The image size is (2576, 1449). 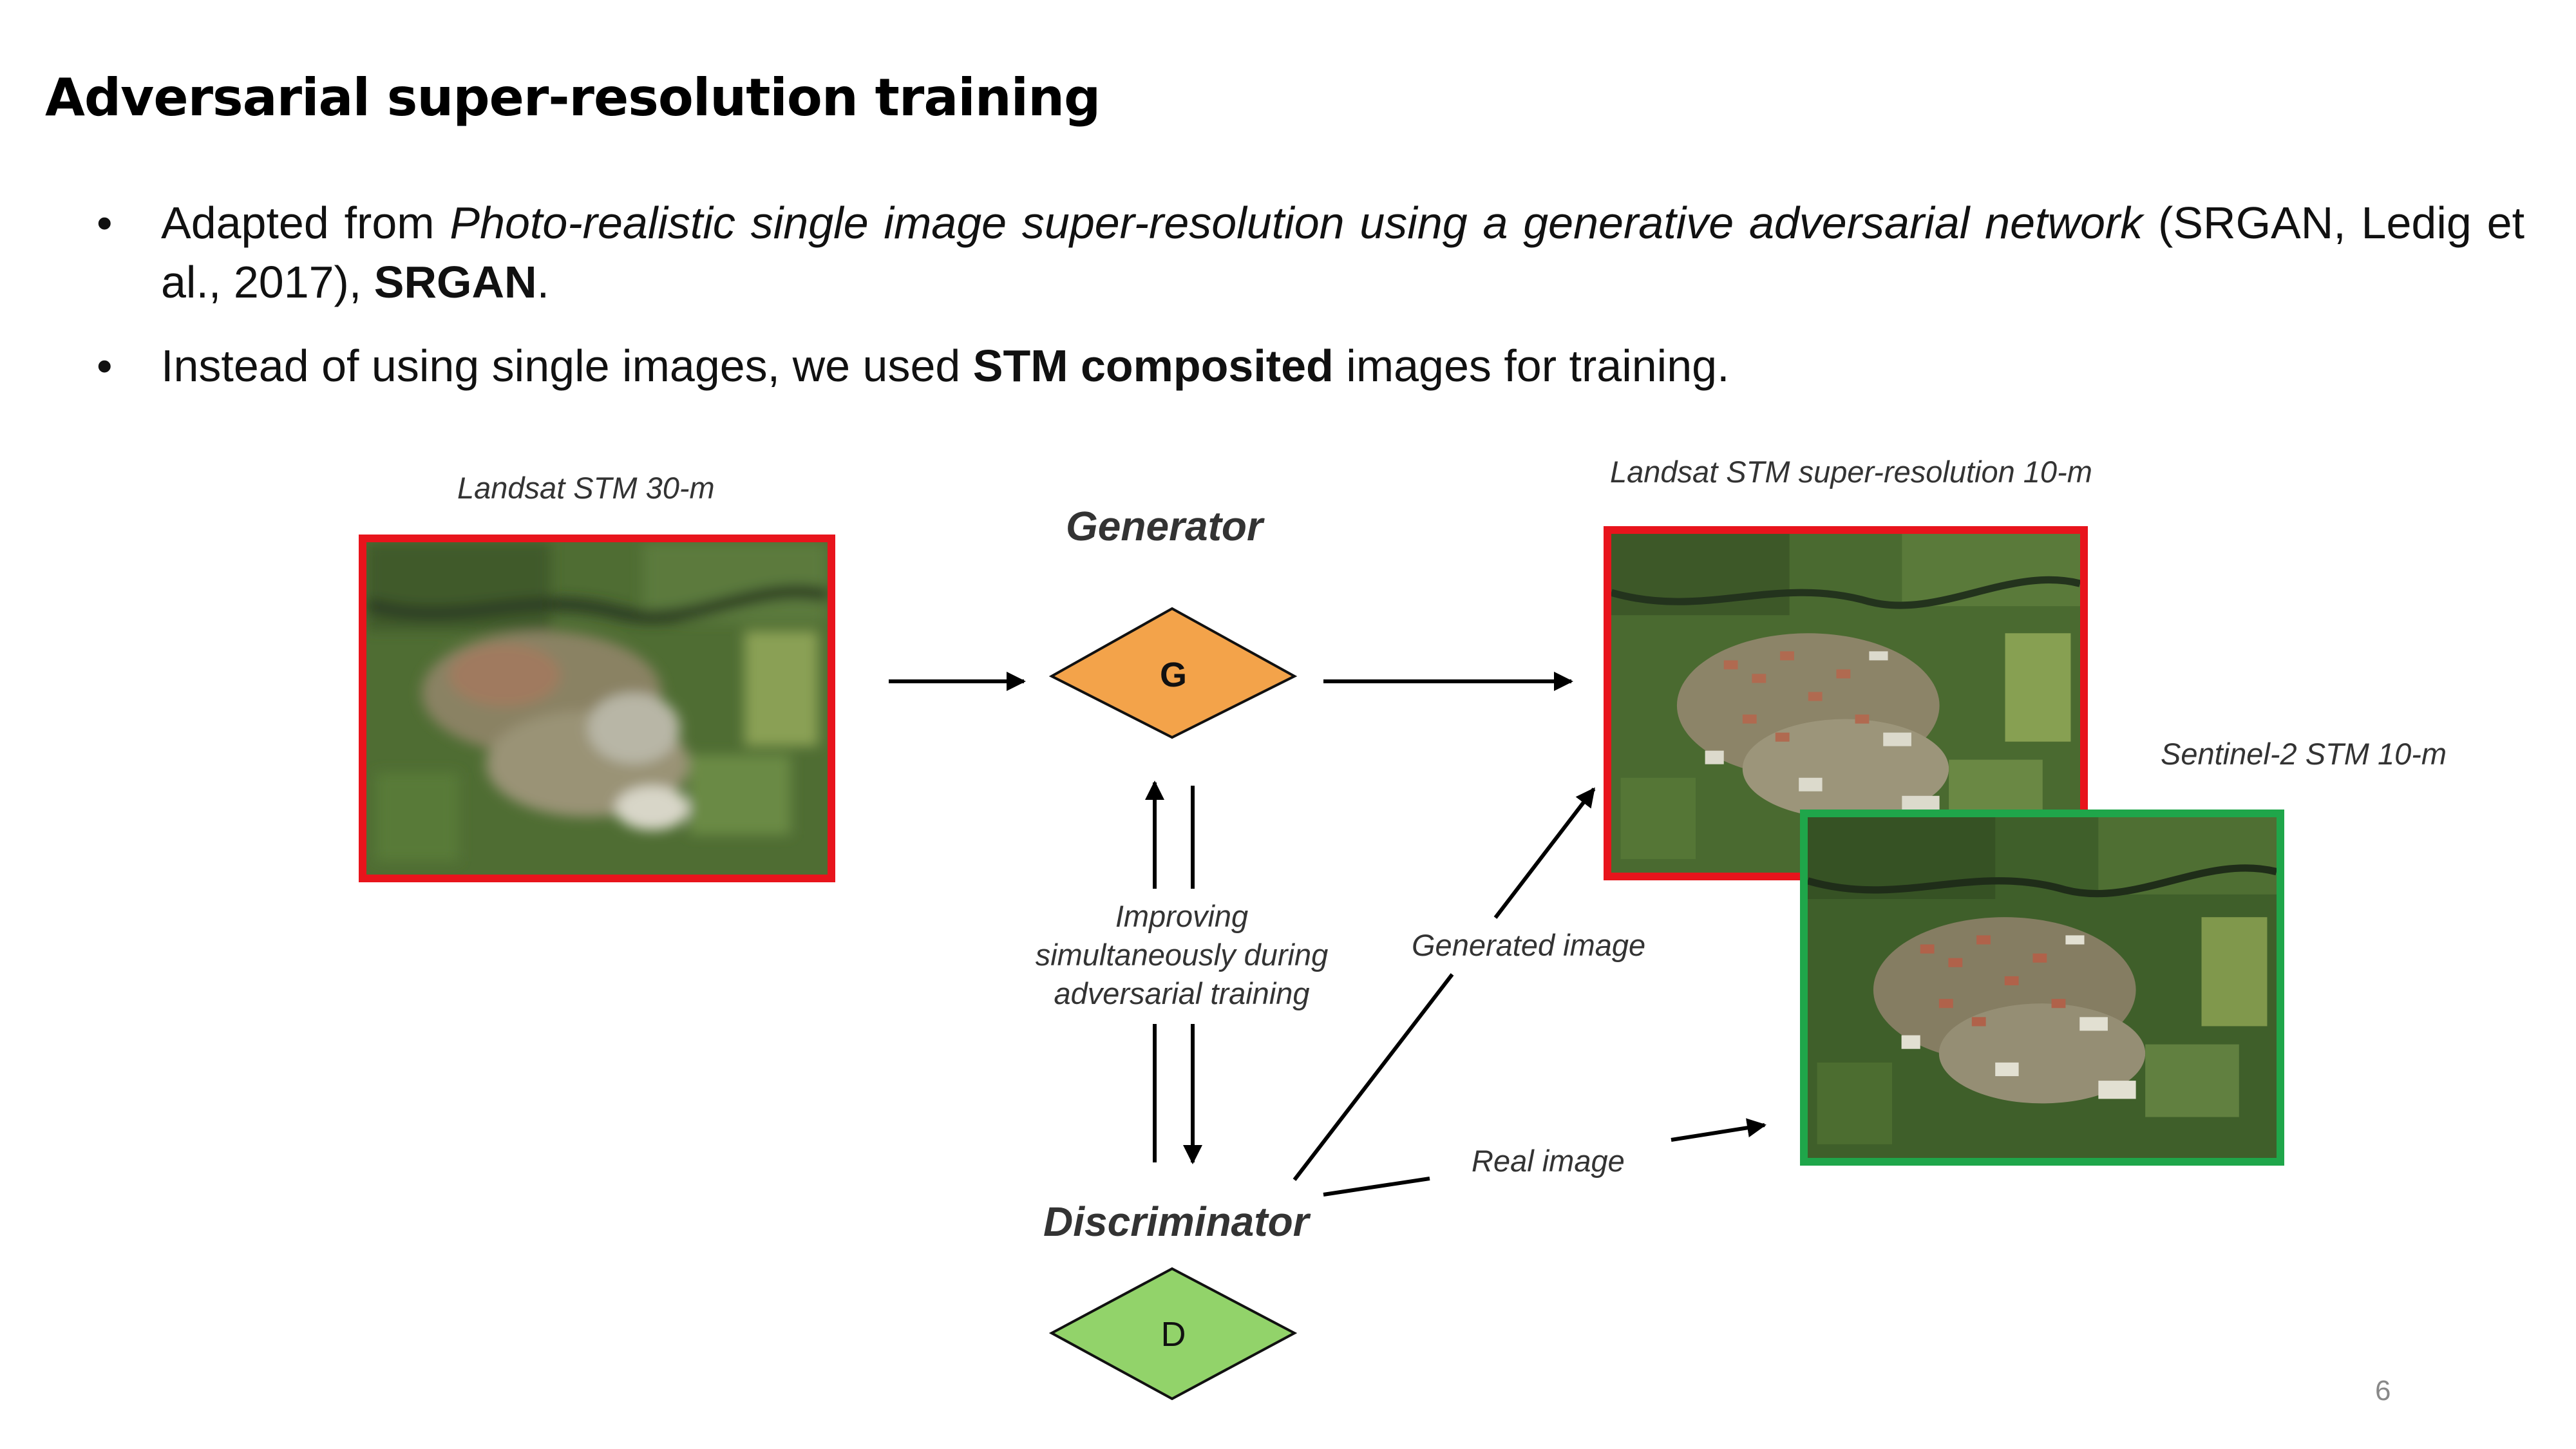 I want to click on srgan-bold: SRGAN, so click(x=455, y=282).